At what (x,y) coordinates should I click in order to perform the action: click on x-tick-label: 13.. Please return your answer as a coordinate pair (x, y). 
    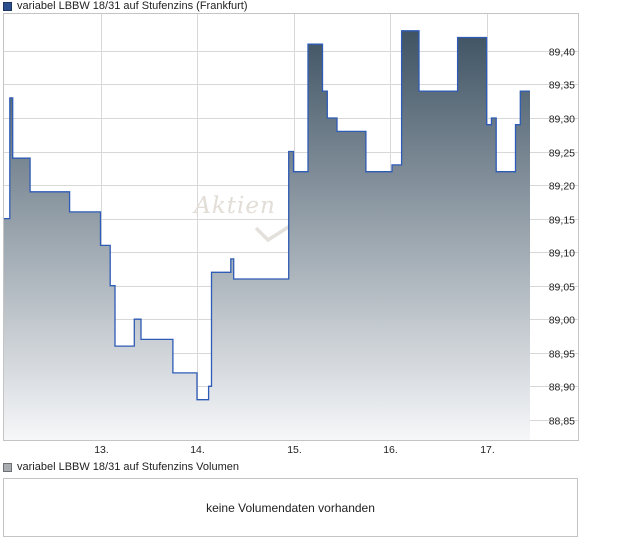
    Looking at the image, I should click on (101, 450).